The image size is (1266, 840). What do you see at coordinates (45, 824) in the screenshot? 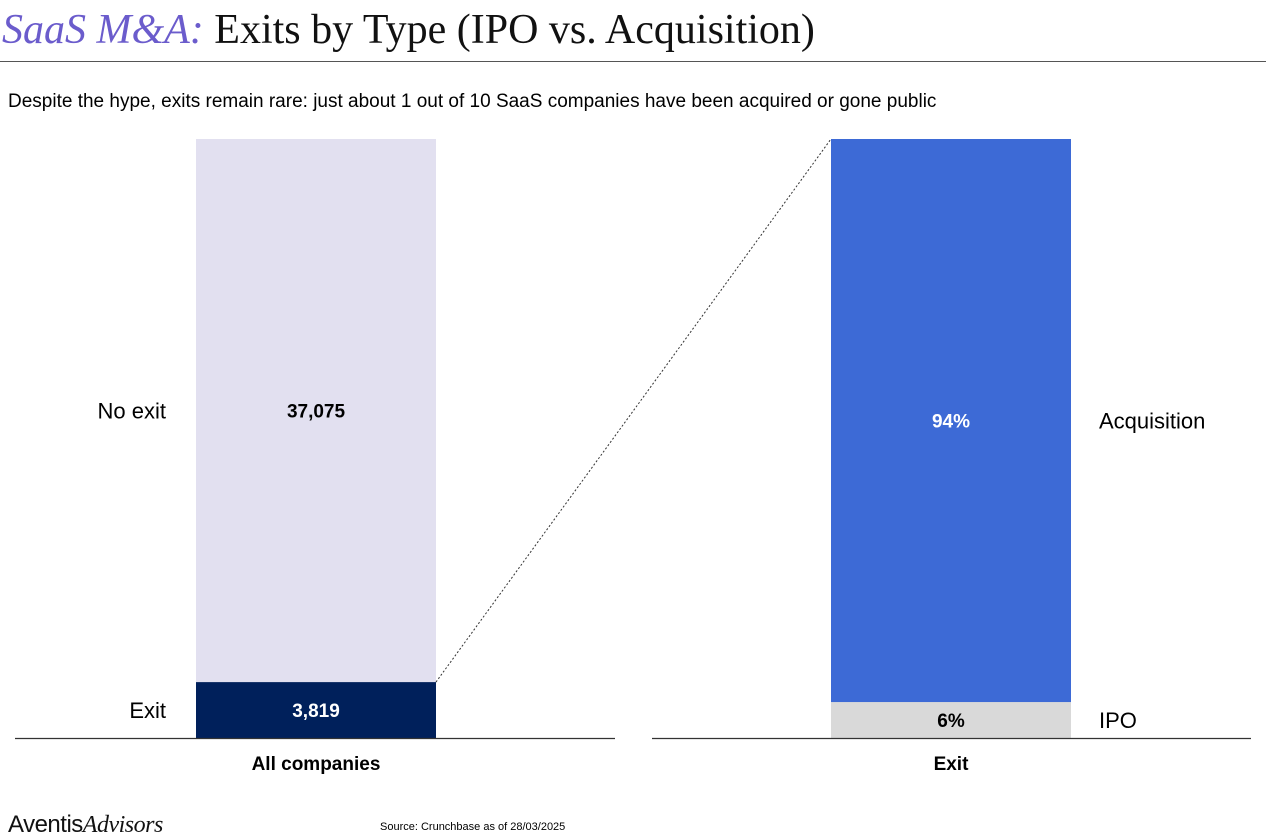
I see `brand-name-1: Aventis` at bounding box center [45, 824].